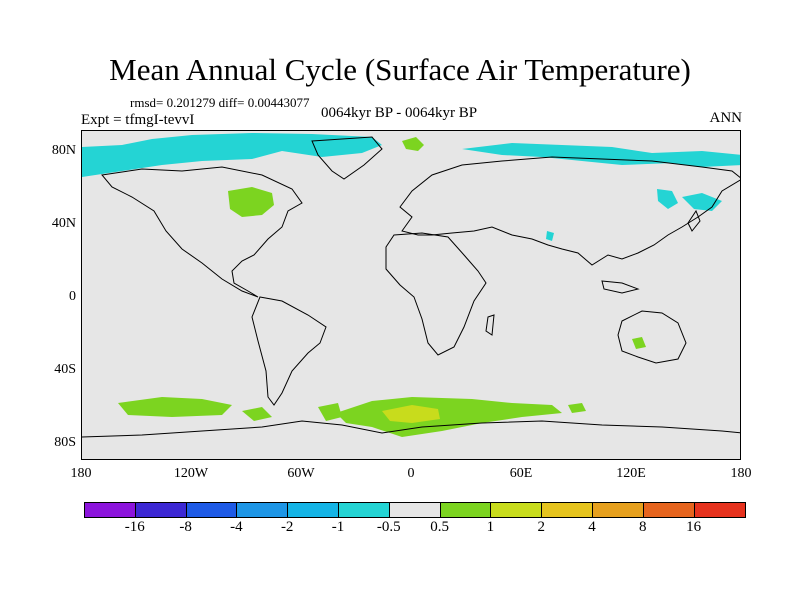 Image resolution: width=800 pixels, height=600 pixels. Describe the element at coordinates (185, 527) in the screenshot. I see `colorbar-label: -8` at that location.